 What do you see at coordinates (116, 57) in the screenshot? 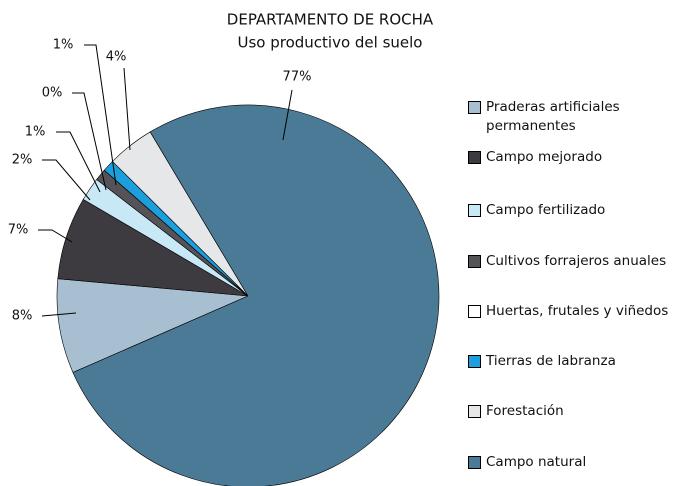
I see `data-label: 4%` at bounding box center [116, 57].